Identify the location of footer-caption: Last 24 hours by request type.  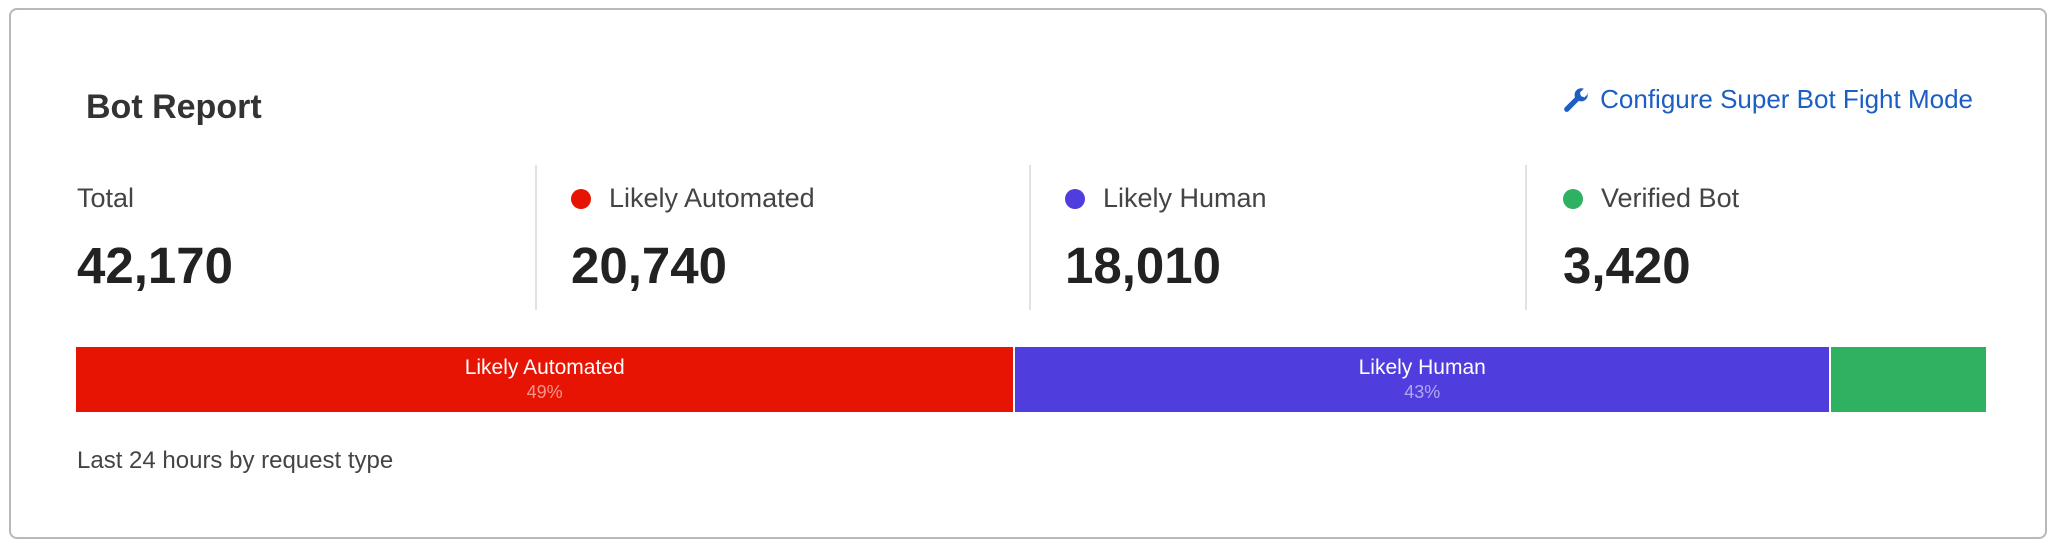
(235, 460).